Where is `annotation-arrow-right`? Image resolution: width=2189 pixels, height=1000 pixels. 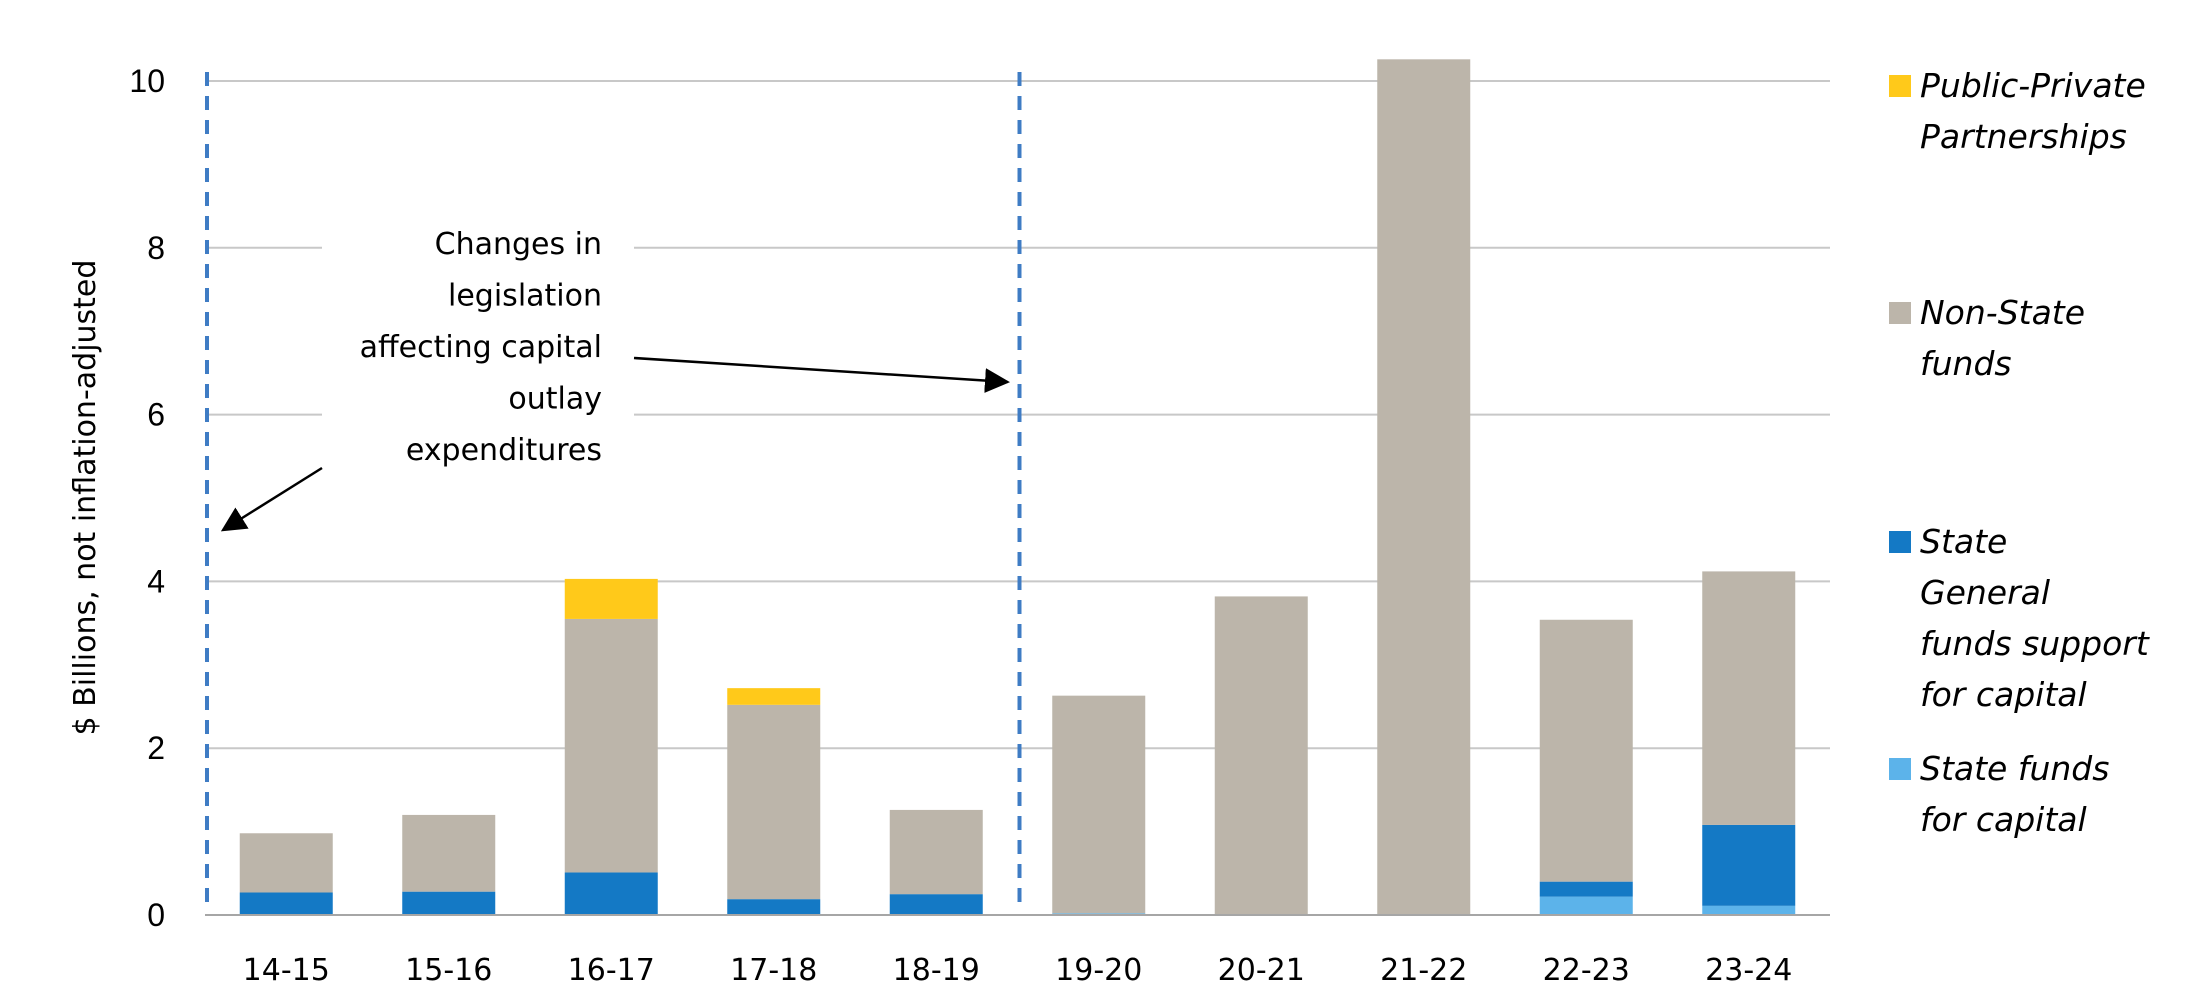 annotation-arrow-right is located at coordinates (821, 375).